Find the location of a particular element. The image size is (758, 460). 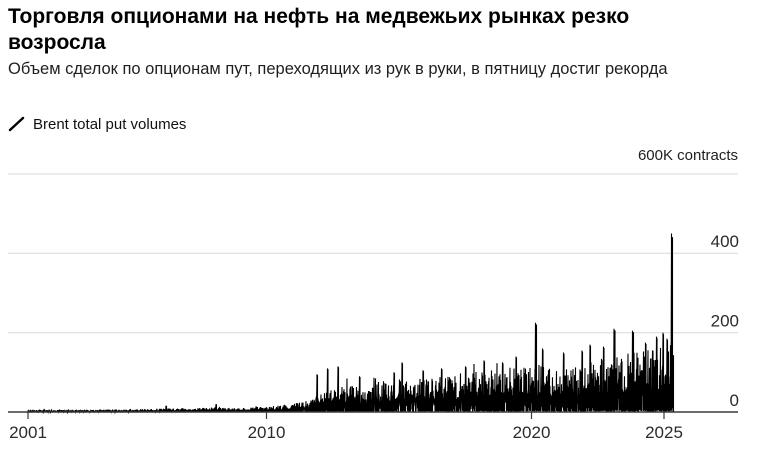

legend-label: Brent total put volumes is located at coordinates (110, 124).